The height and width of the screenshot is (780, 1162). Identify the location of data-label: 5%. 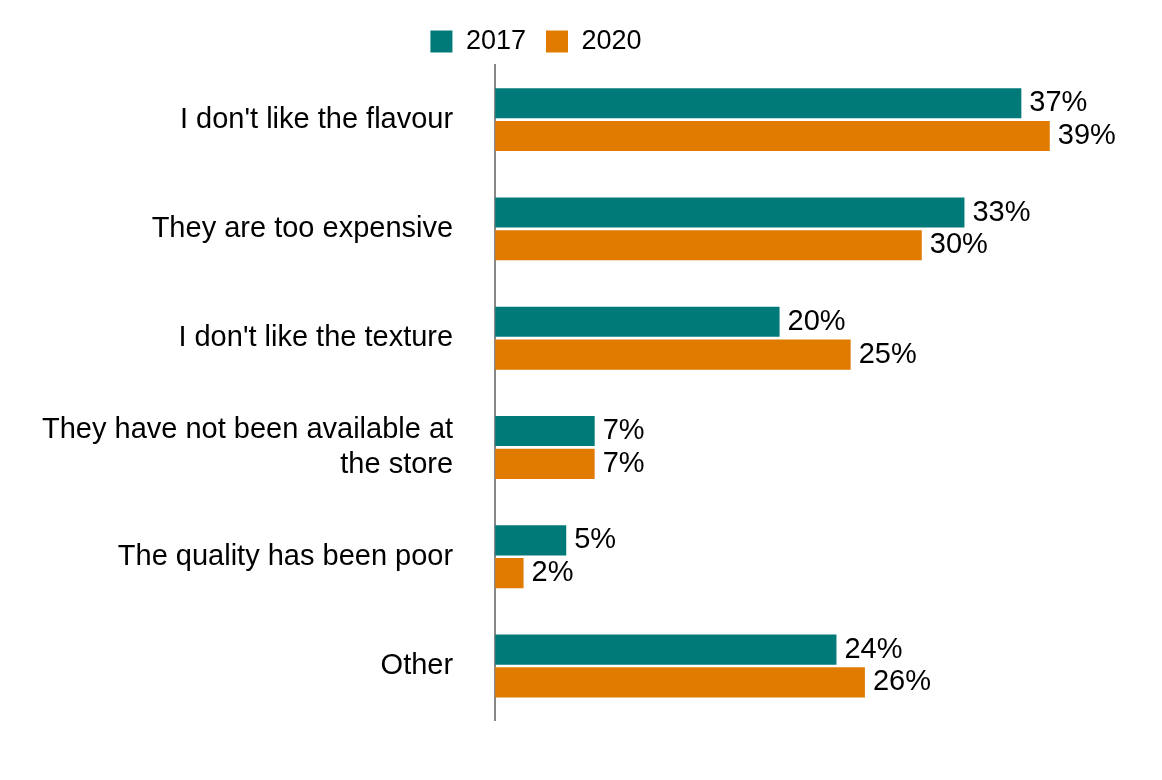
(595, 538).